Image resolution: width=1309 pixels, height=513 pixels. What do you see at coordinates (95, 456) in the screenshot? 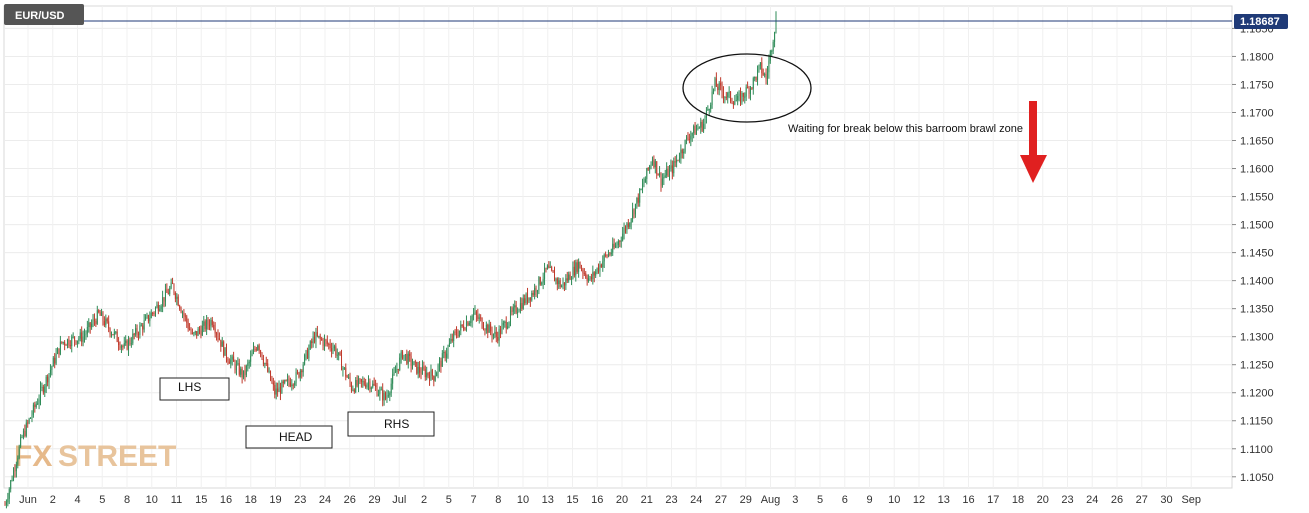
I see `fxstreet-watermark-logo: FX STREET` at bounding box center [95, 456].